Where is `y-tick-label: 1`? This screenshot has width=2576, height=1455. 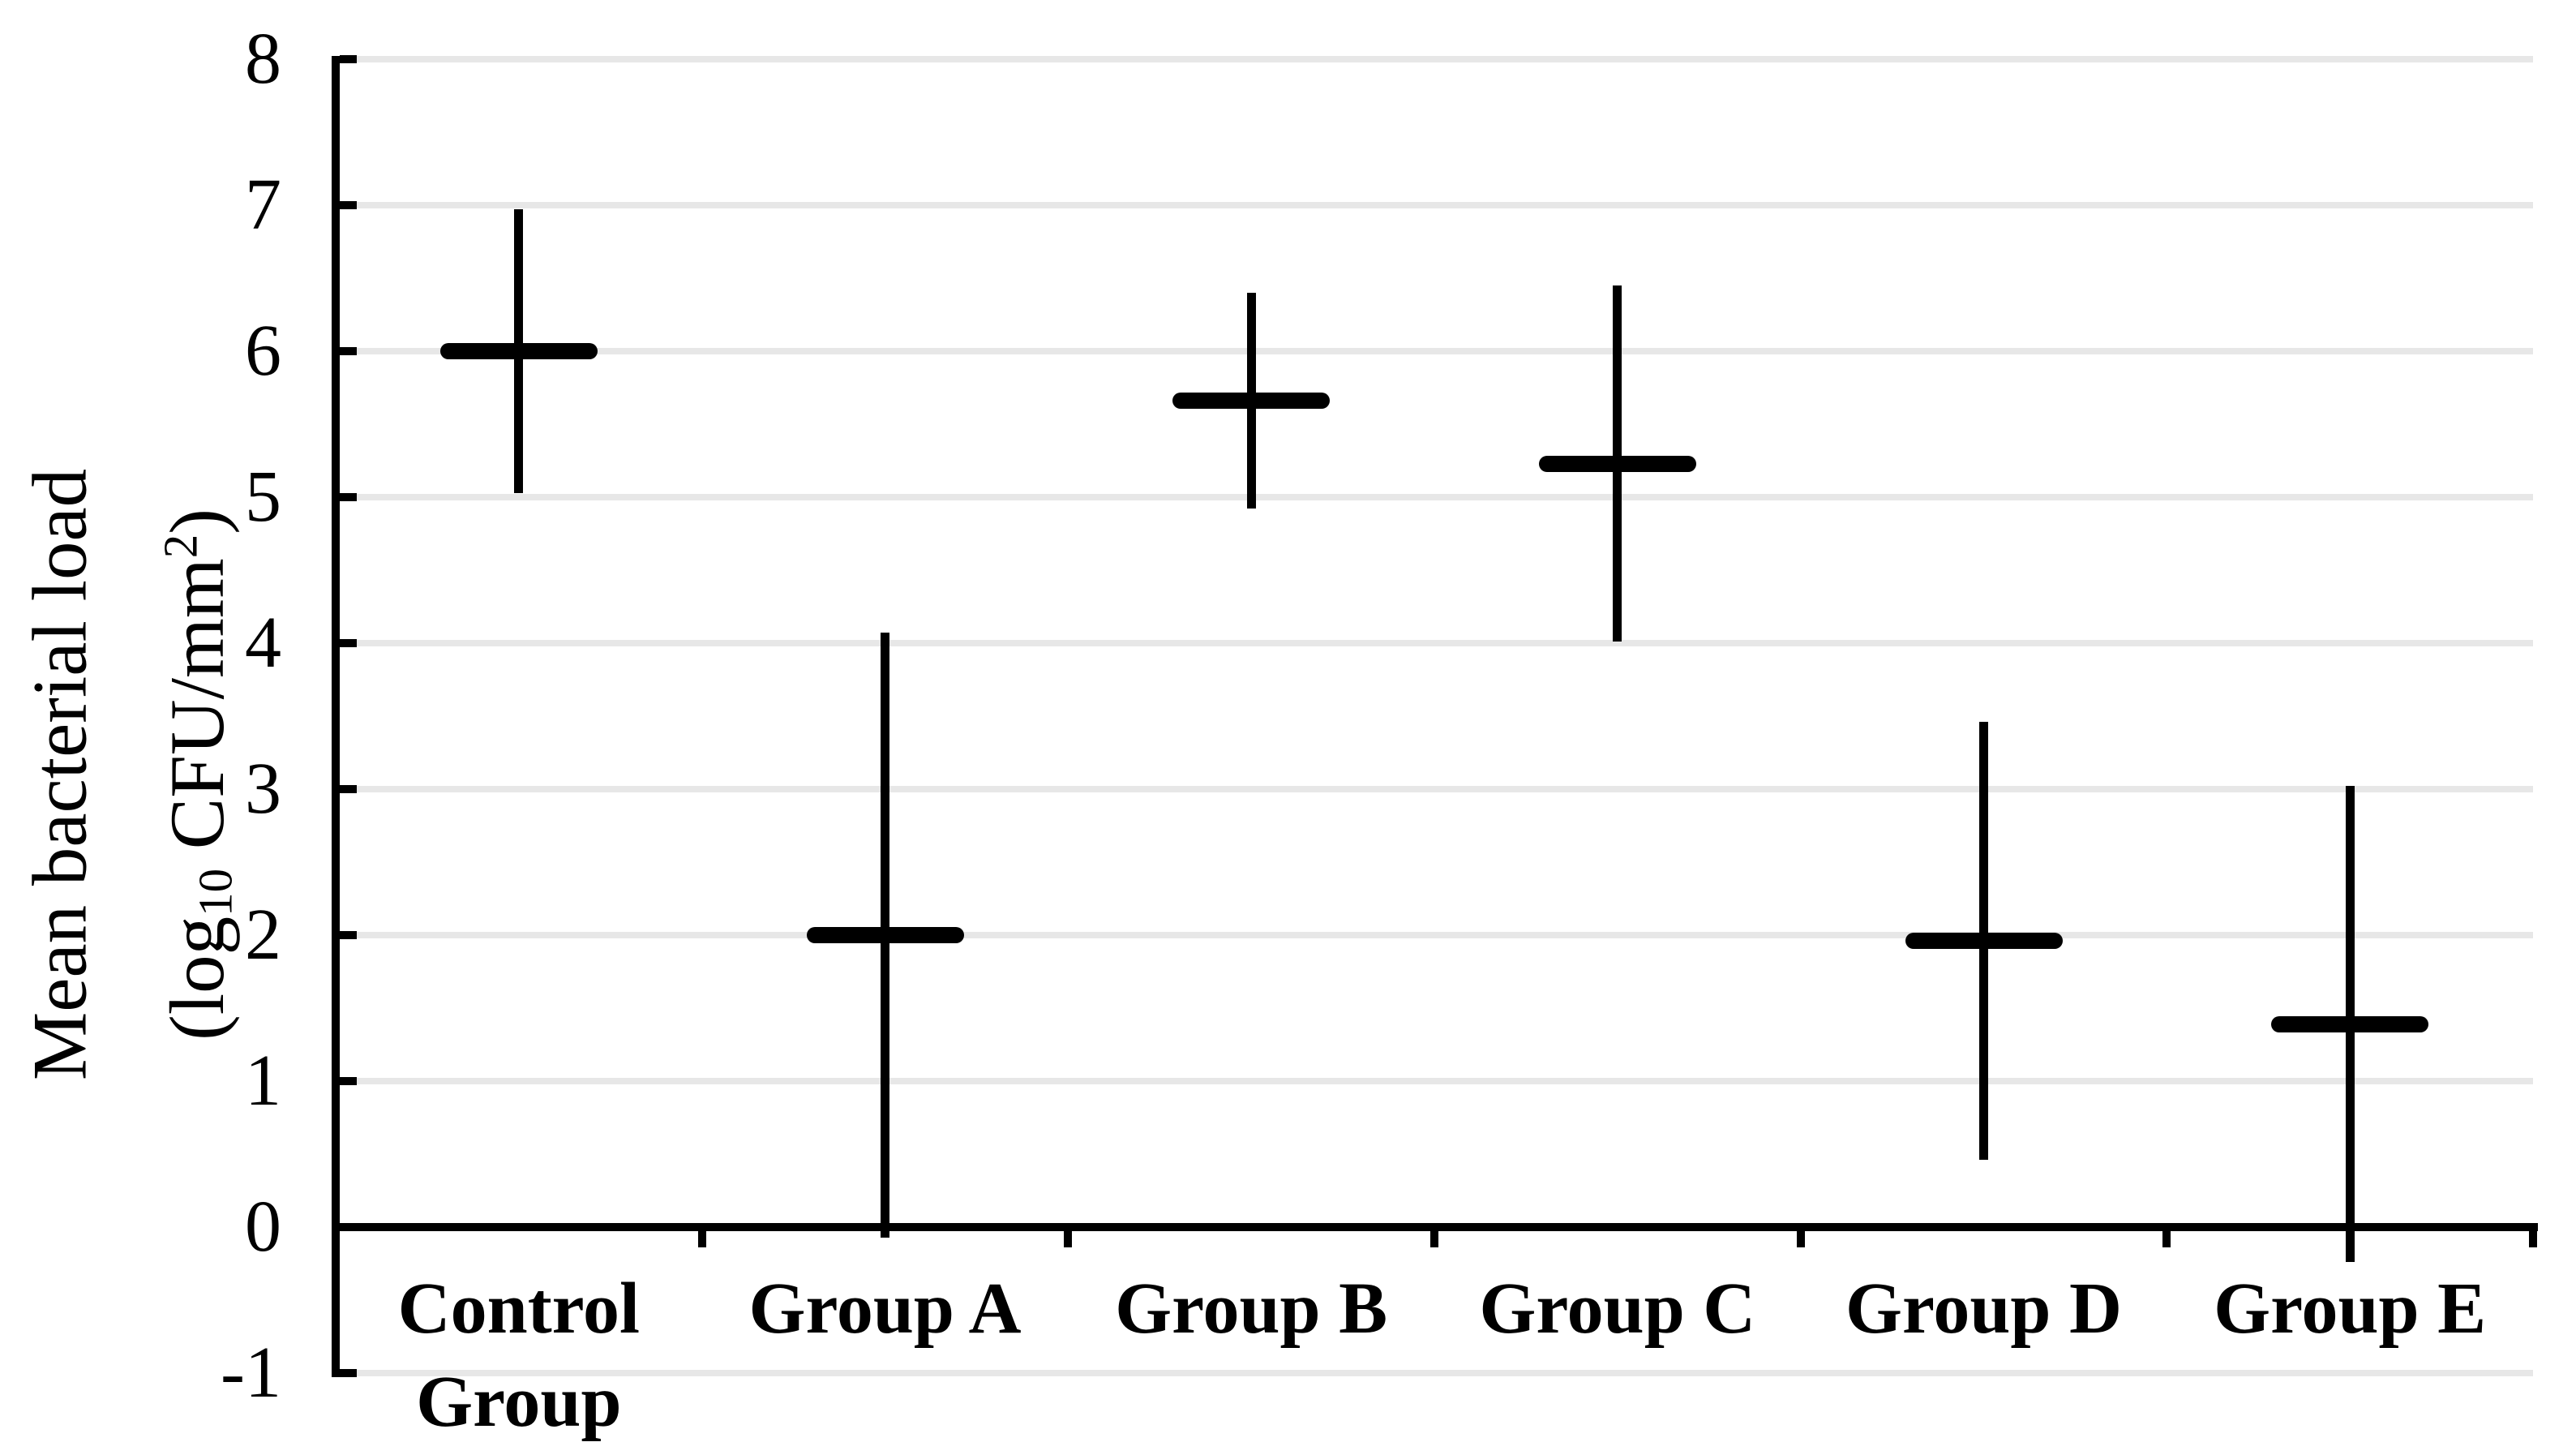 y-tick-label: 1 is located at coordinates (263, 1081).